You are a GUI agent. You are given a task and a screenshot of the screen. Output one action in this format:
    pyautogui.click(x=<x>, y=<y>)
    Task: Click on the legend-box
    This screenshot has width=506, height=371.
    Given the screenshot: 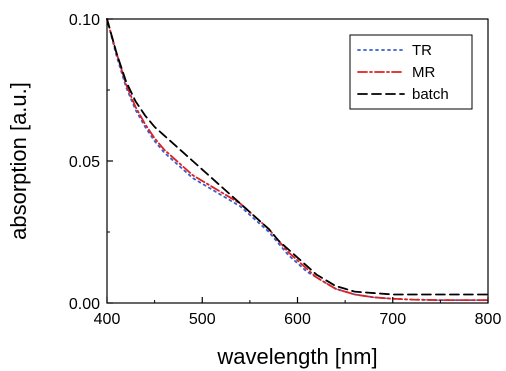 What is the action you would take?
    pyautogui.click(x=411, y=72)
    